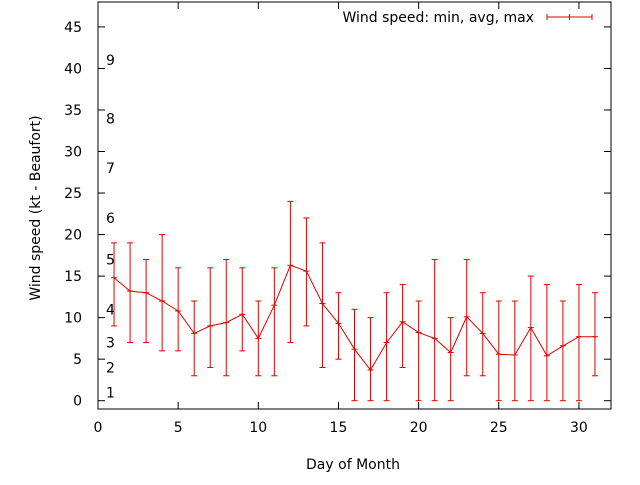 This screenshot has width=640, height=485. I want to click on legend-label: Wind speed: min, avg, max, so click(438, 18).